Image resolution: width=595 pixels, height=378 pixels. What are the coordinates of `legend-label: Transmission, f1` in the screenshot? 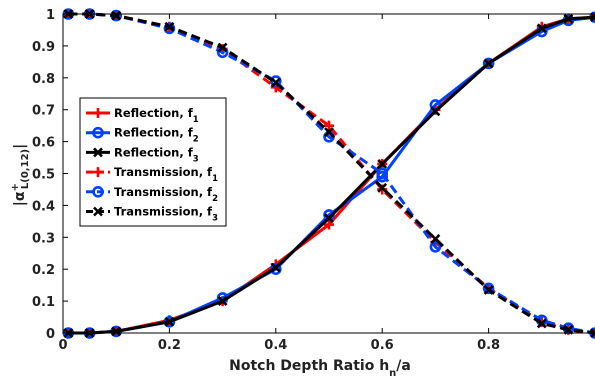 It's located at (166, 174).